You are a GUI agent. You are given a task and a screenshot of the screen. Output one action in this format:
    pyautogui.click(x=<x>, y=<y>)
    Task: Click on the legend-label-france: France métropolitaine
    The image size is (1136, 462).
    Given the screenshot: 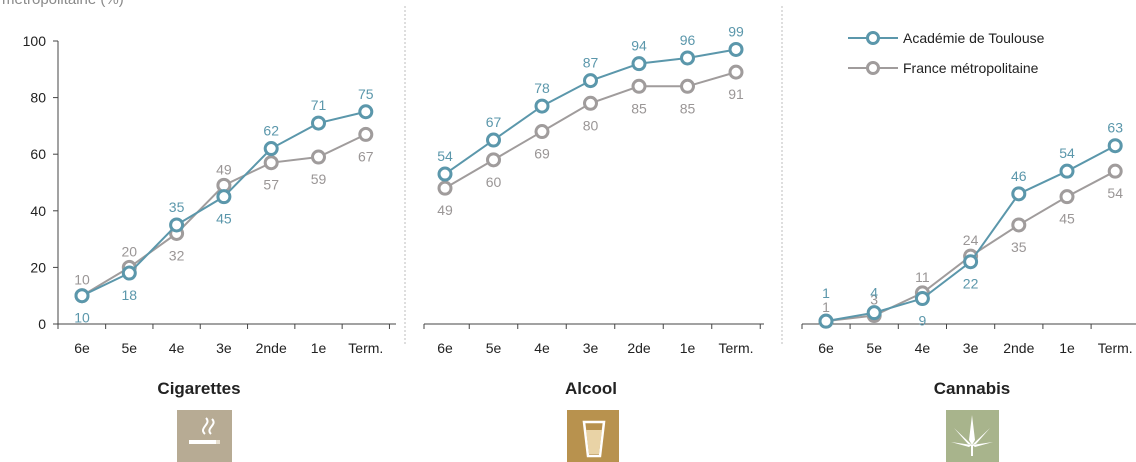 What is the action you would take?
    pyautogui.click(x=971, y=68)
    